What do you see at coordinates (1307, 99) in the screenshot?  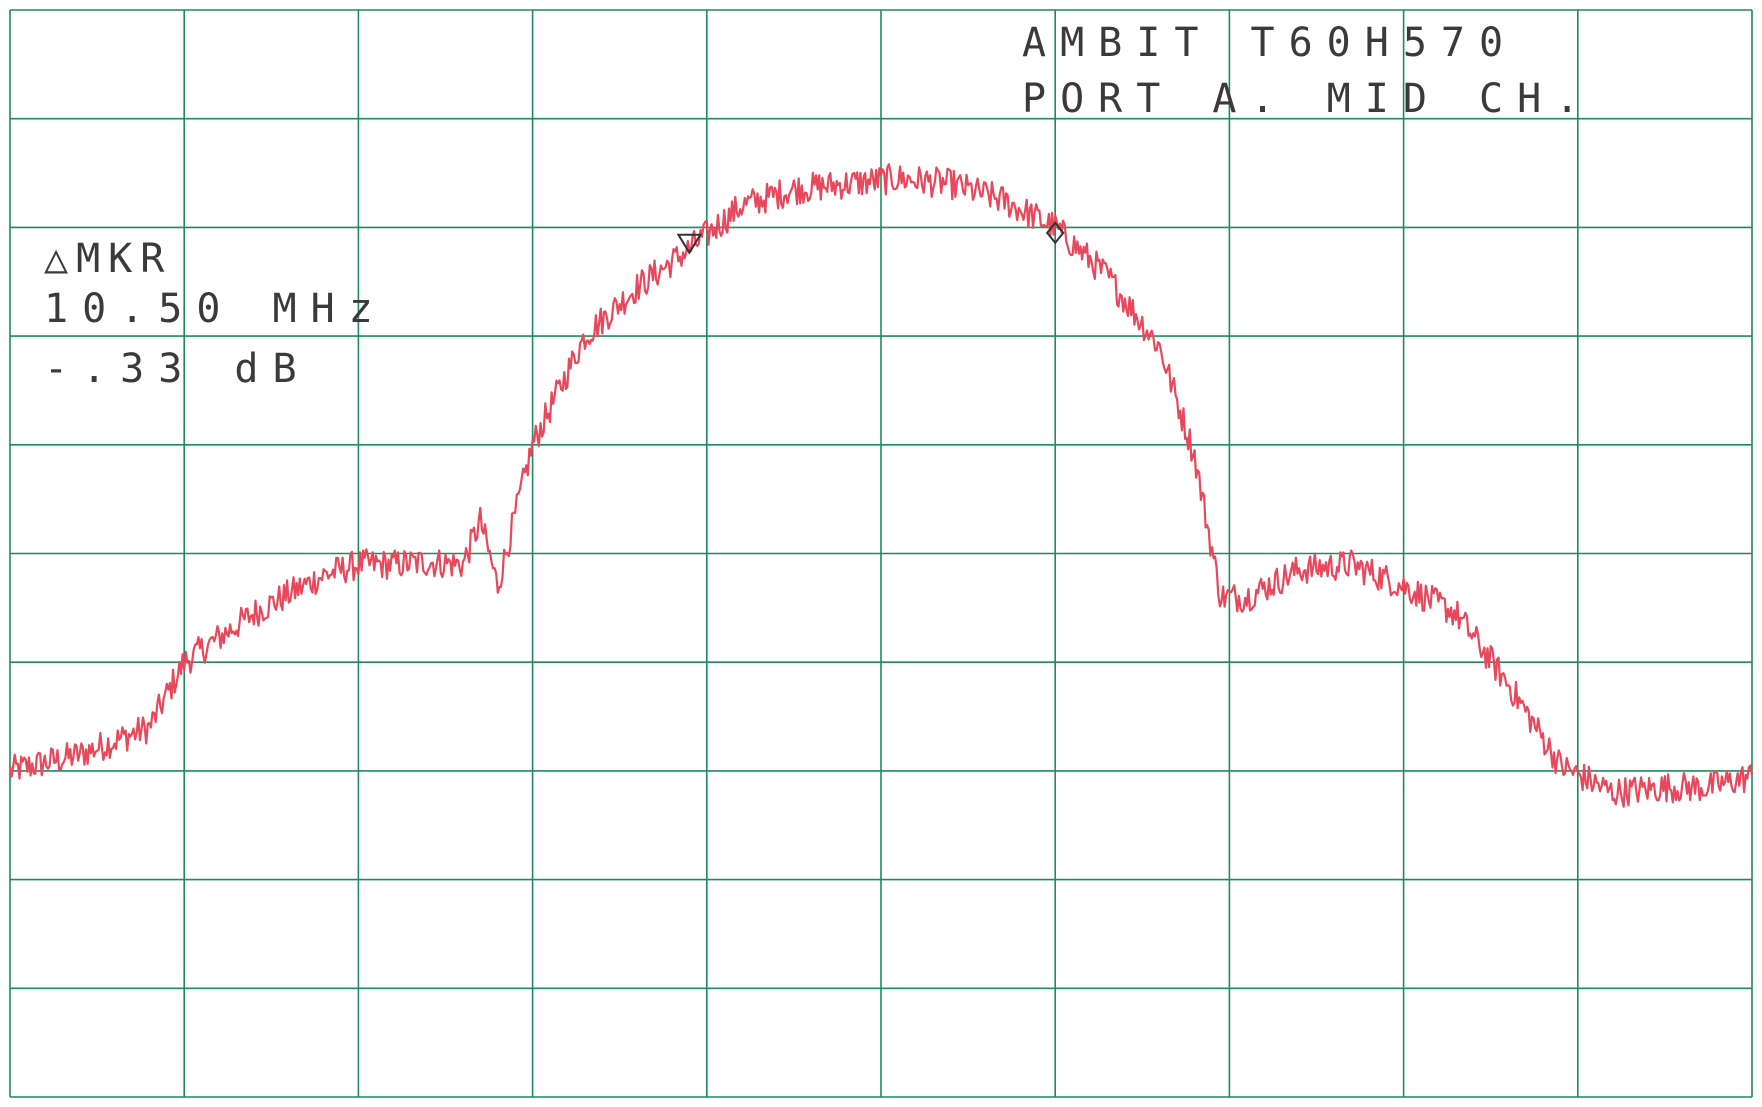 I see `header-line-2: PORT A. MID CH.` at bounding box center [1307, 99].